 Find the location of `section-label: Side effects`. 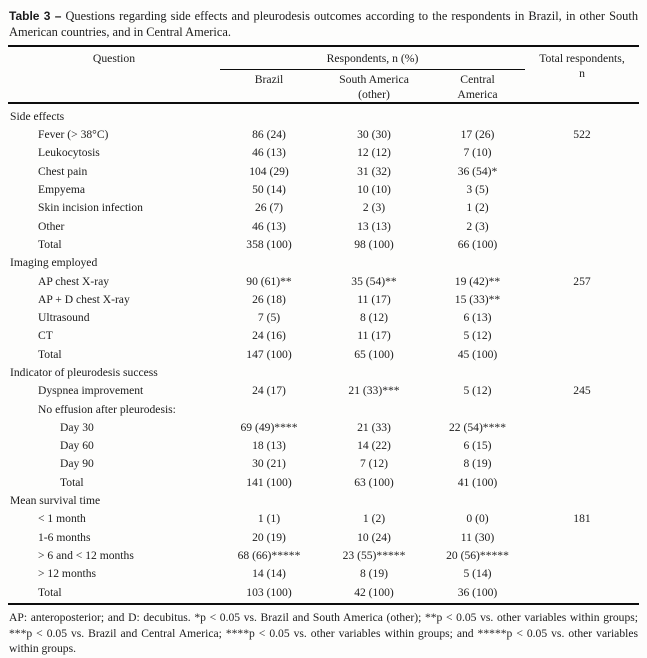

section-label: Side effects is located at coordinates (37, 116).